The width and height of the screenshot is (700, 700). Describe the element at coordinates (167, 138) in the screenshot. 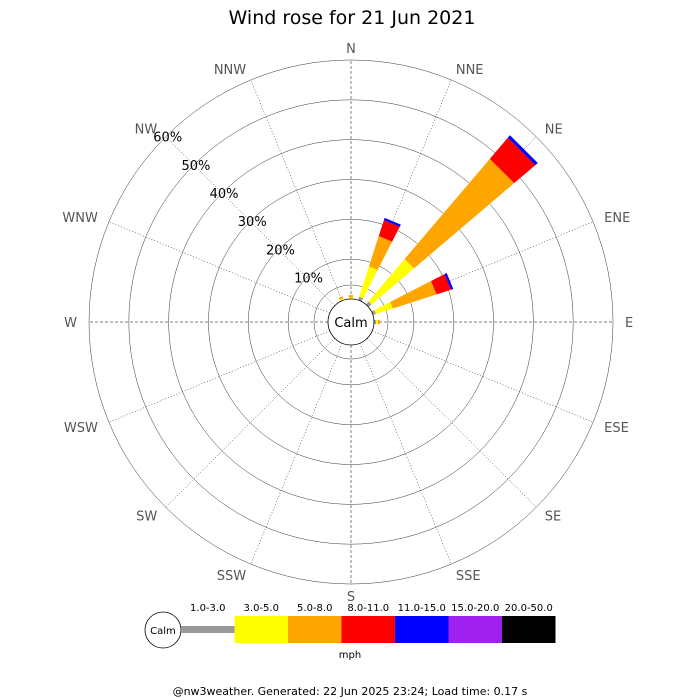

I see `radial-tick-label: 60%` at that location.